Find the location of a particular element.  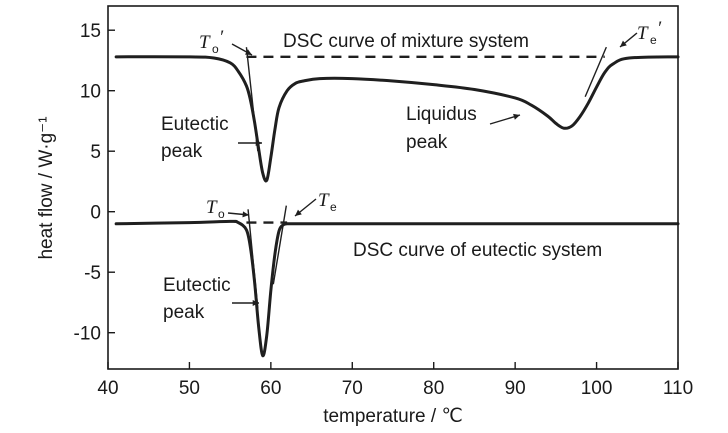

eutectic-peak-lower-line2: peak is located at coordinates (184, 312).